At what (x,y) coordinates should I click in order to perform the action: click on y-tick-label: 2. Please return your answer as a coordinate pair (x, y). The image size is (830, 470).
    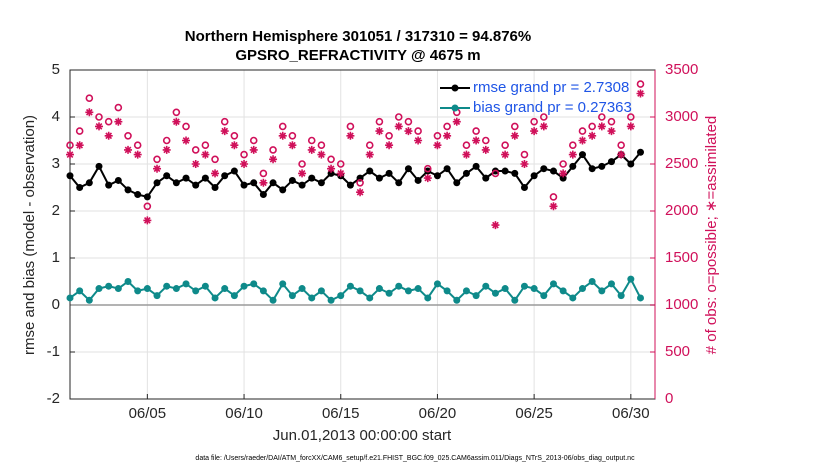
    Looking at the image, I should click on (56, 210).